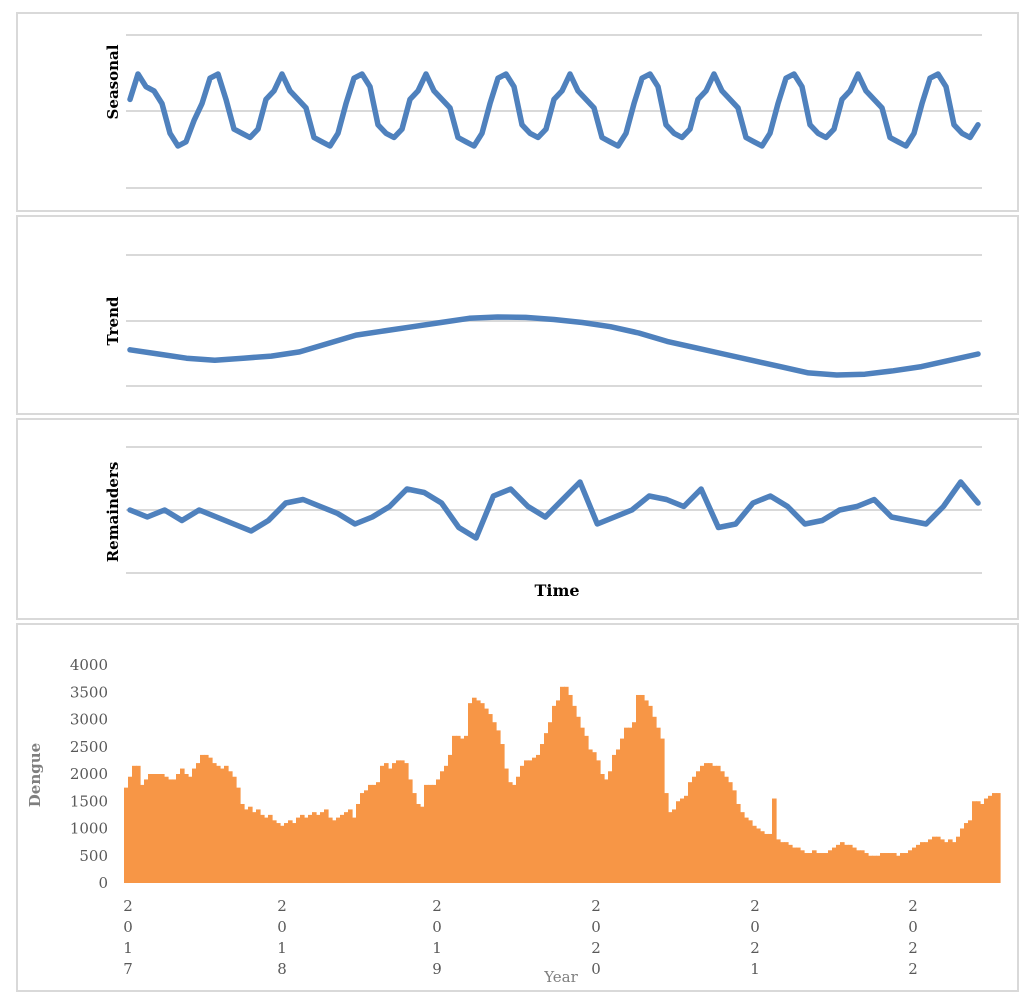 This screenshot has width=1024, height=995. Describe the element at coordinates (89, 774) in the screenshot. I see `y-tick-label: 2000` at that location.